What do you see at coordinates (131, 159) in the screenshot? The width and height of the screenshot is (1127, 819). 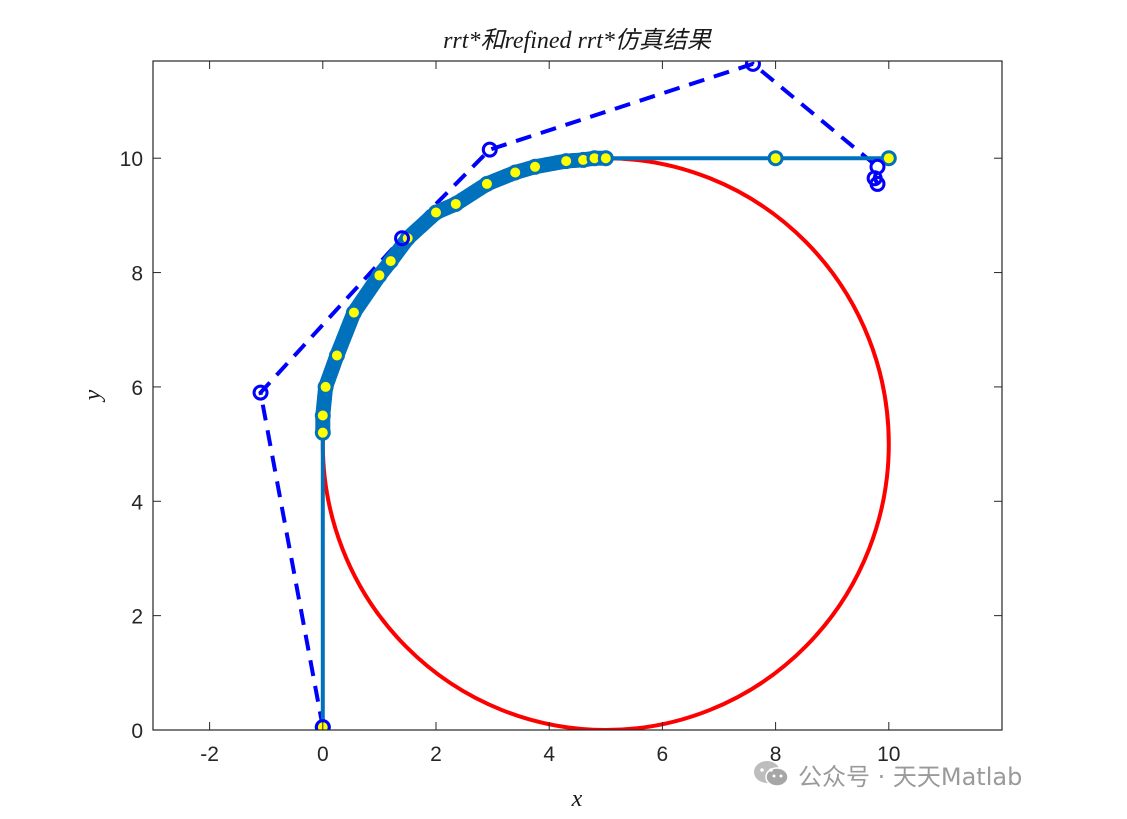 I see `y-tick-label: 10` at bounding box center [131, 159].